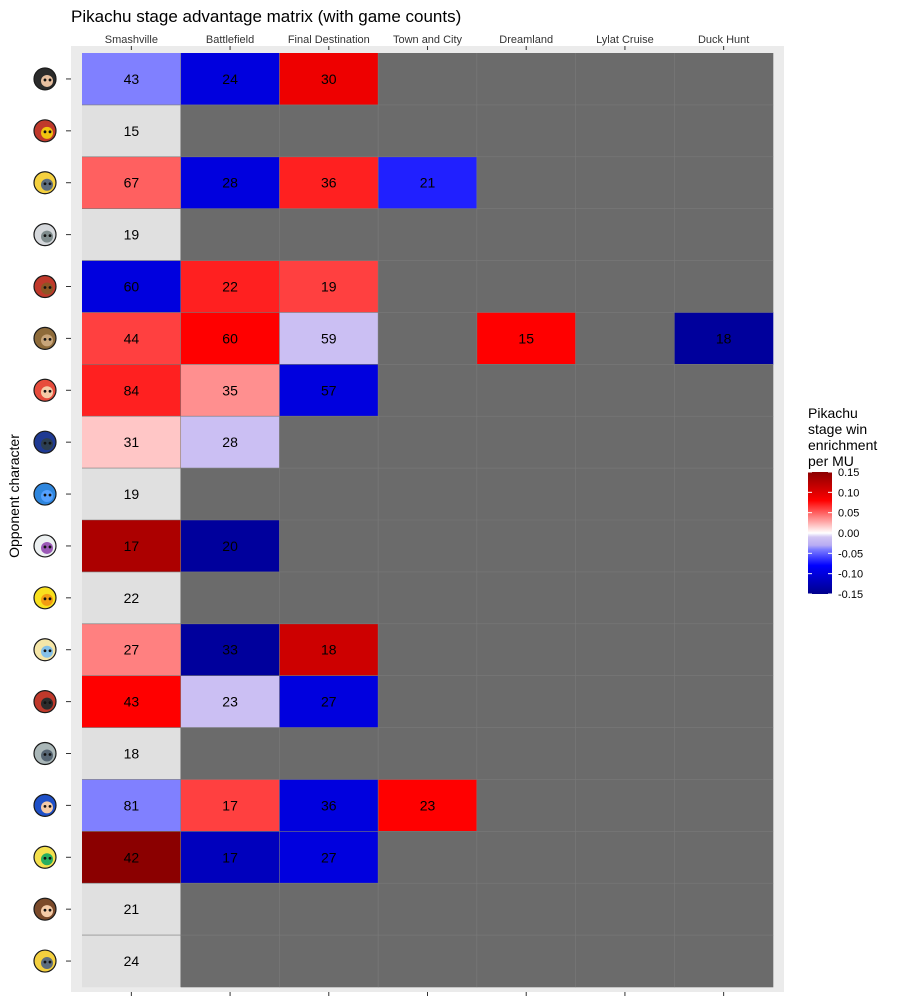 The image size is (900, 1000). I want to click on x-tick-label: Dreamland, so click(526, 40).